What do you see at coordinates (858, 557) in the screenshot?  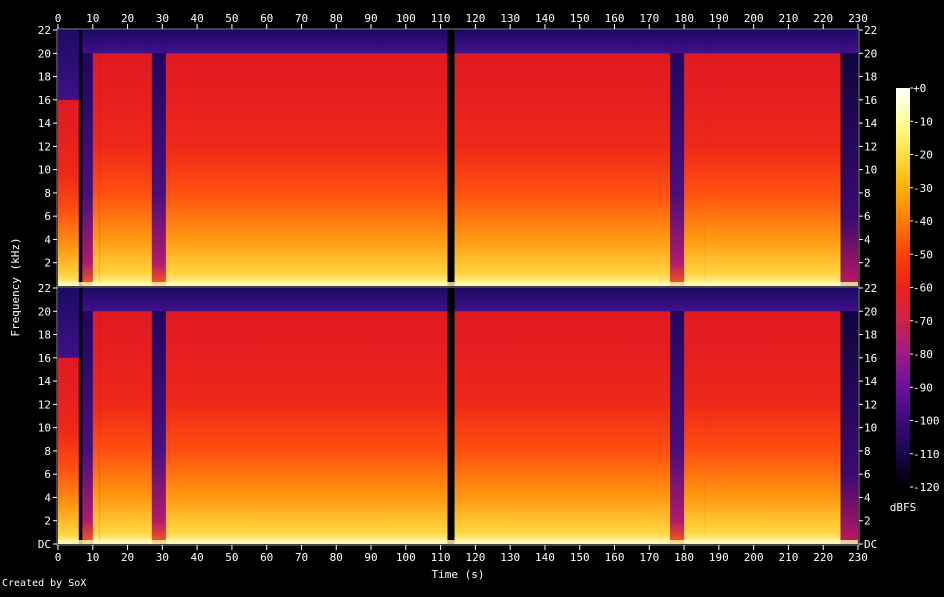 I see `xtick-label-bottom: 230` at bounding box center [858, 557].